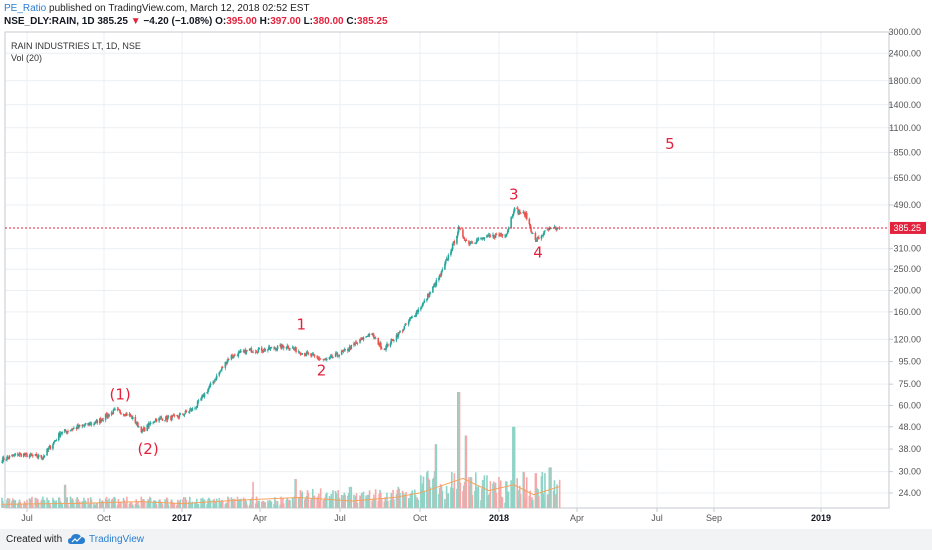 The width and height of the screenshot is (932, 550). What do you see at coordinates (538, 252) in the screenshot?
I see `wave-label: 4` at bounding box center [538, 252].